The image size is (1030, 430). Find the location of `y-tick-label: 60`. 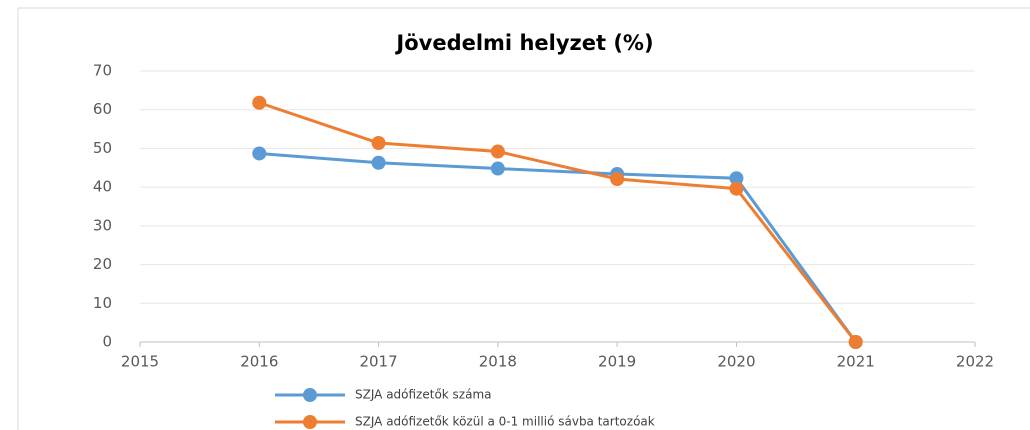

y-tick-label: 60 is located at coordinates (102, 109).